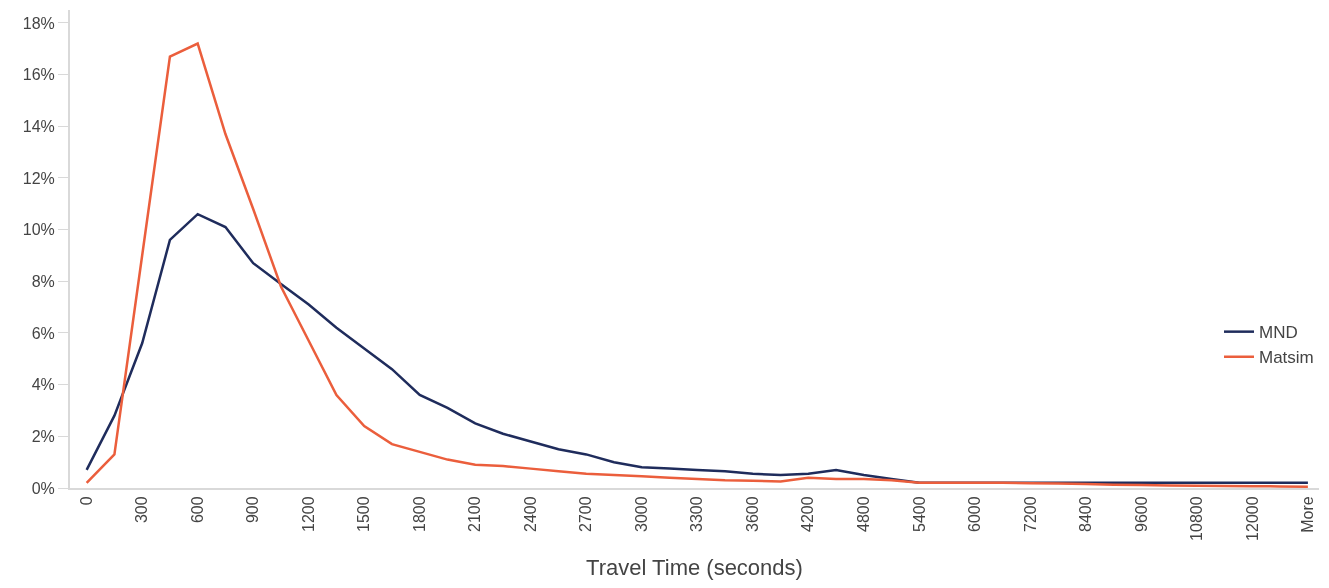 The height and width of the screenshot is (588, 1329). Describe the element at coordinates (364, 514) in the screenshot. I see `x-tick-label: 1500` at that location.